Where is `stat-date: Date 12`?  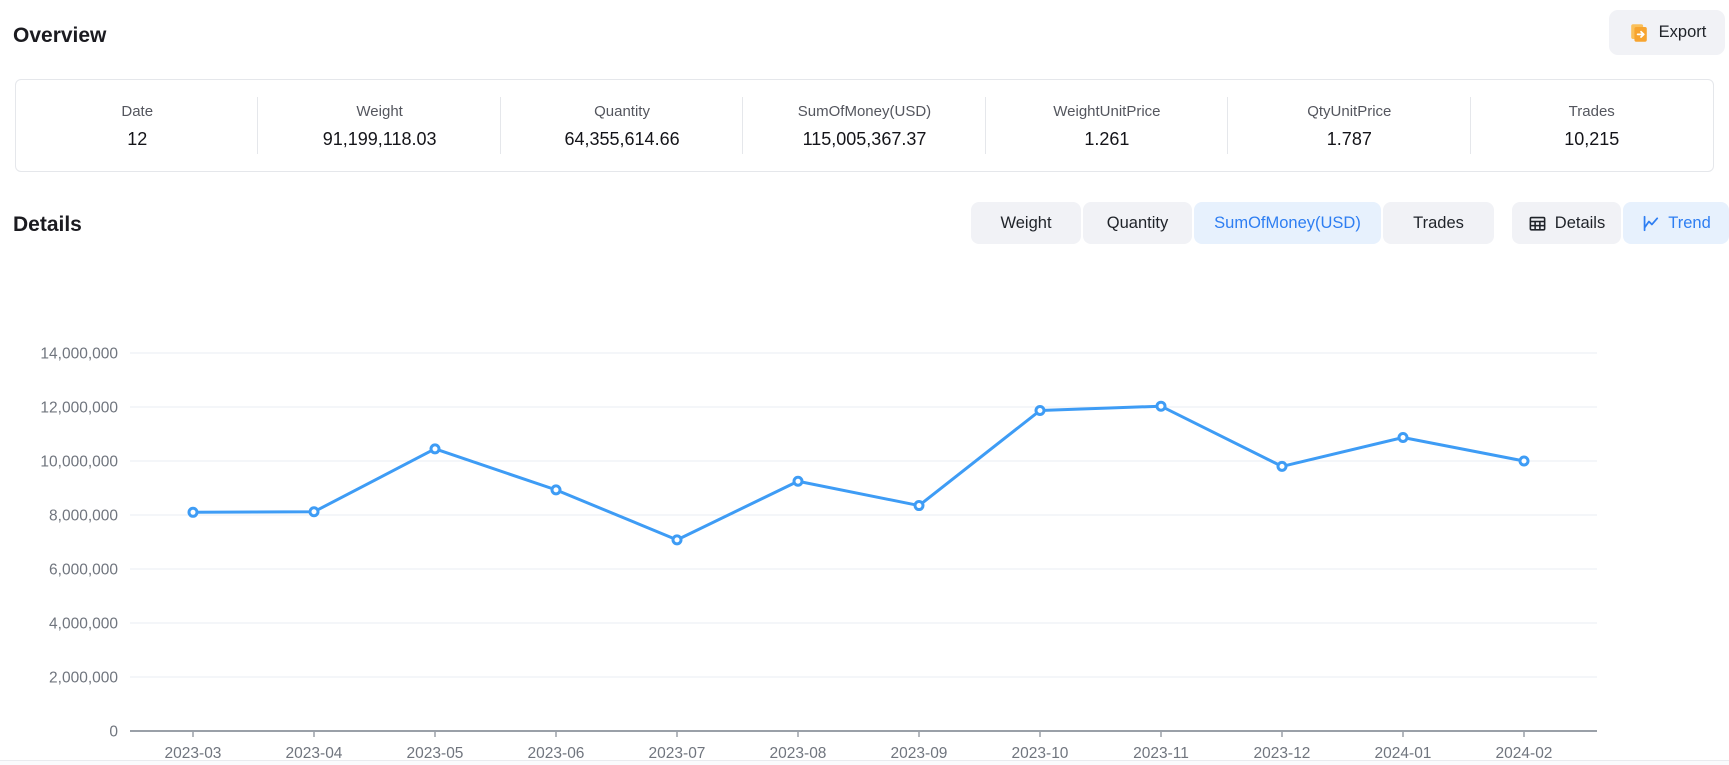 stat-date: Date 12 is located at coordinates (137, 125).